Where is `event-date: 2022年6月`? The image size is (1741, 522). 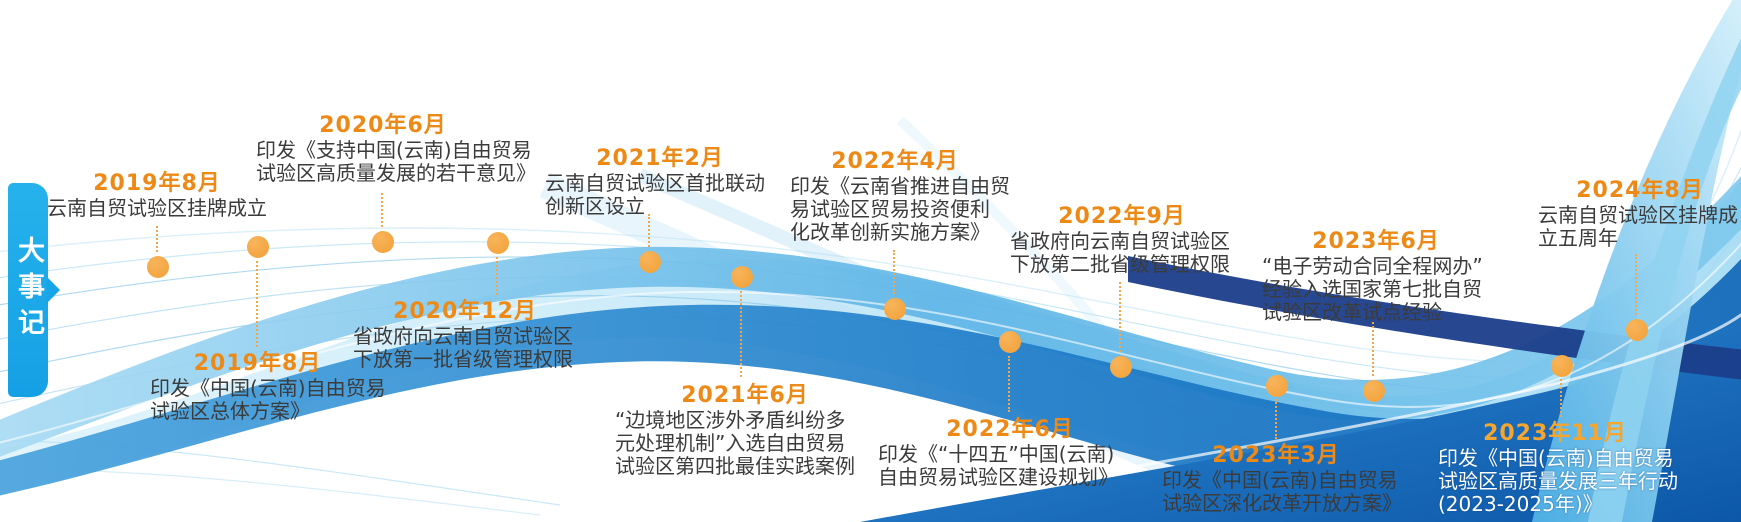
event-date: 2022年6月 is located at coordinates (1010, 429).